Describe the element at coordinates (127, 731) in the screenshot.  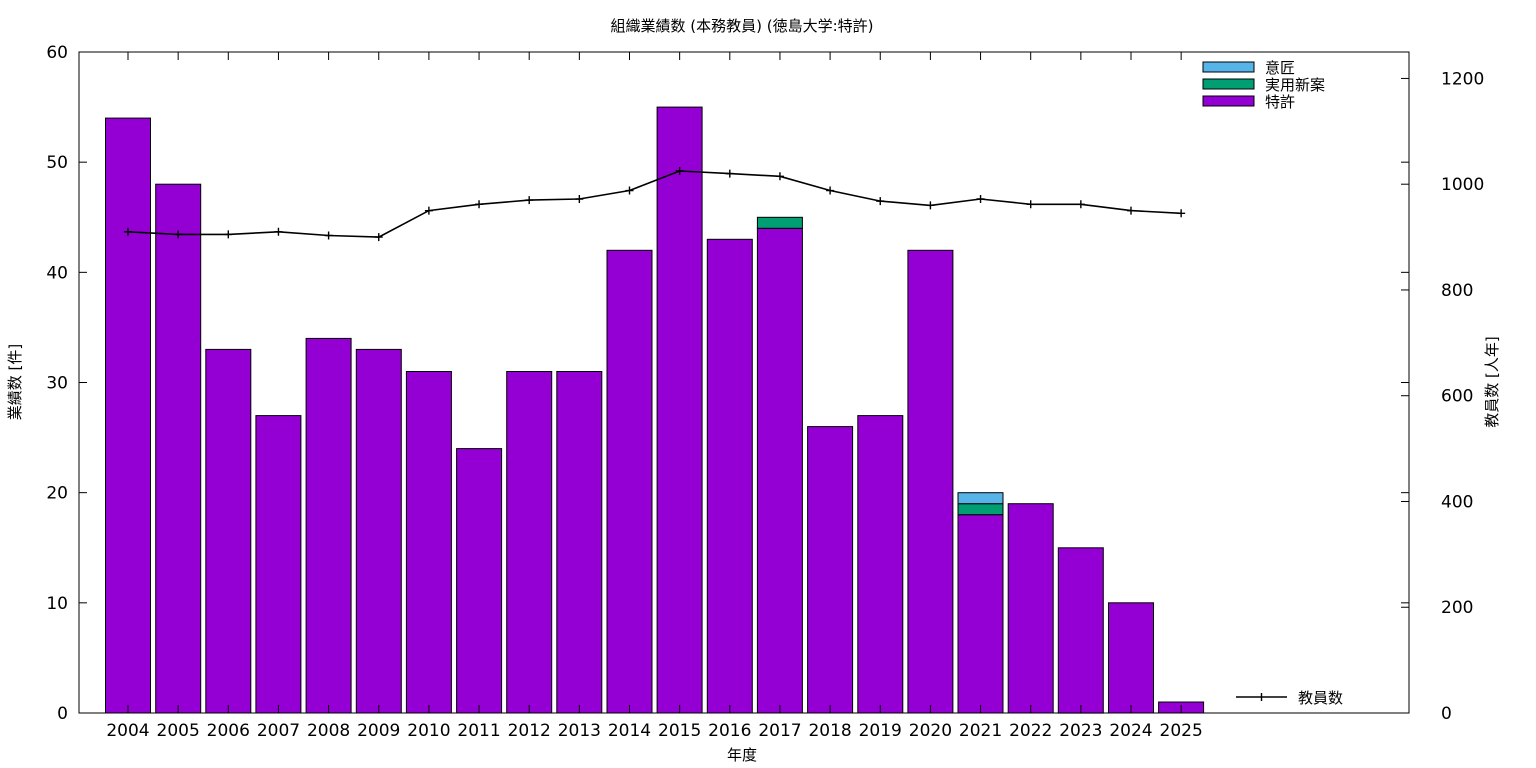
I see `x-tick-label-2004: 2004` at that location.